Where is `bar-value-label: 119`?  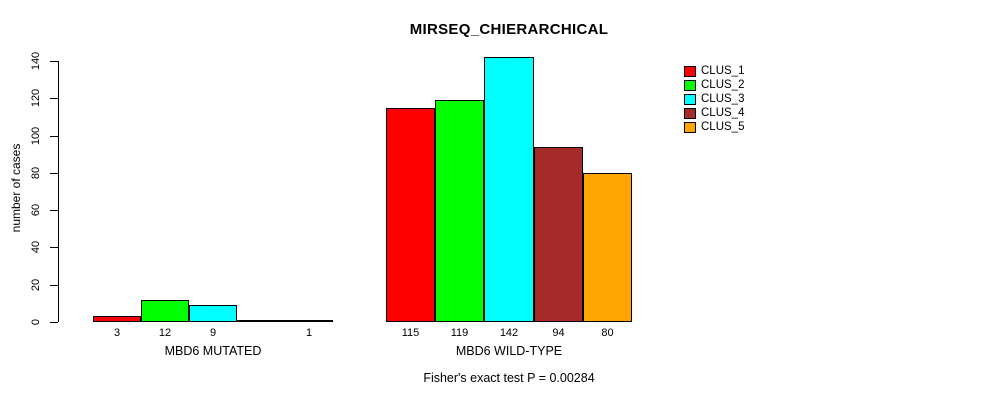 bar-value-label: 119 is located at coordinates (459, 333).